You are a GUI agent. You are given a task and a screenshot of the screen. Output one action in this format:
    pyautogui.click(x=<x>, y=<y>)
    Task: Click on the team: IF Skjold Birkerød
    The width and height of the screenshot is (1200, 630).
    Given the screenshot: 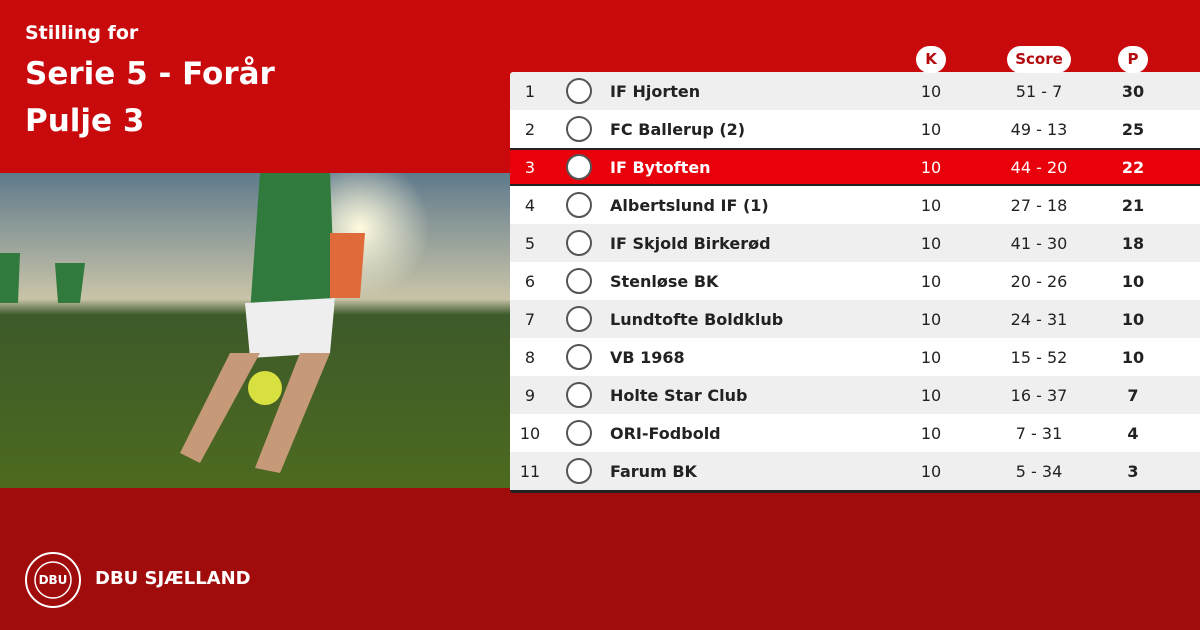 What is the action you would take?
    pyautogui.click(x=690, y=243)
    